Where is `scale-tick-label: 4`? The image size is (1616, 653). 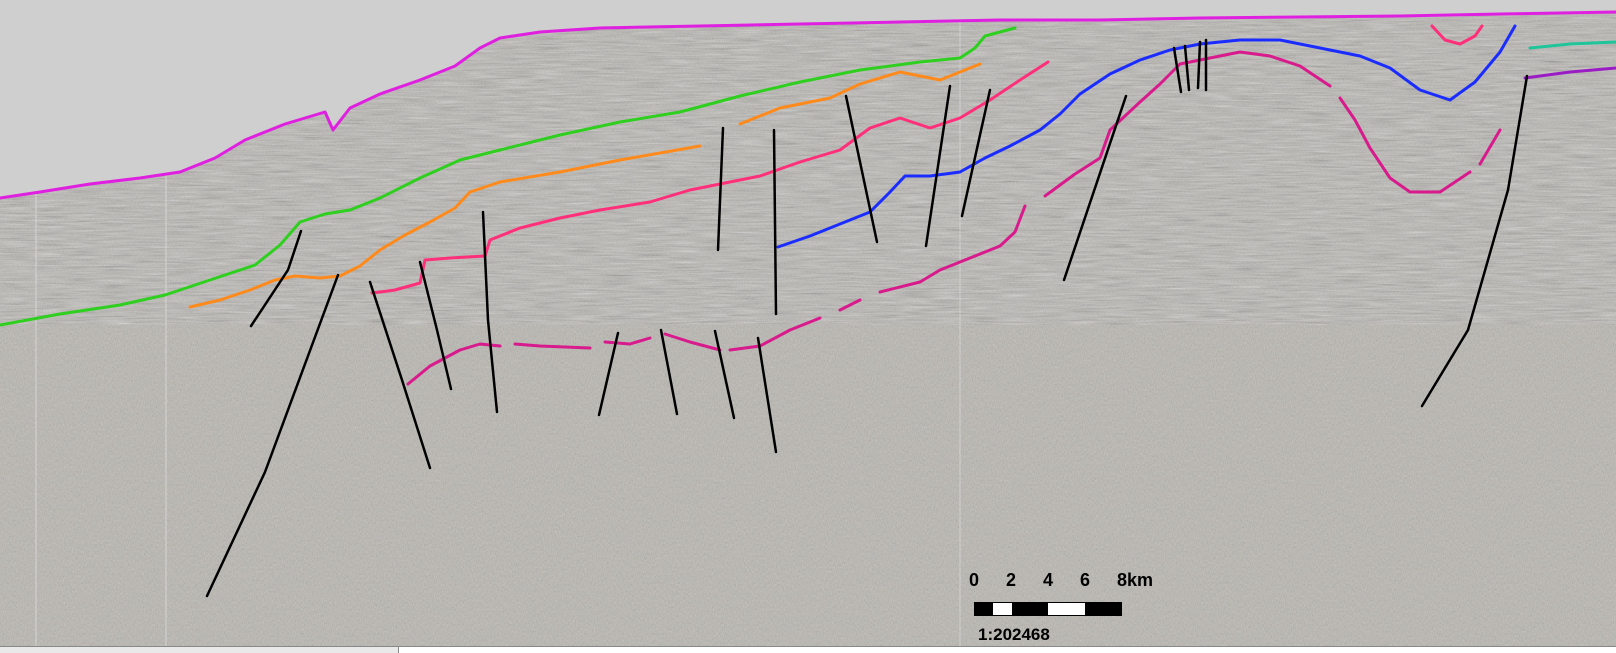 scale-tick-label: 4 is located at coordinates (1048, 580).